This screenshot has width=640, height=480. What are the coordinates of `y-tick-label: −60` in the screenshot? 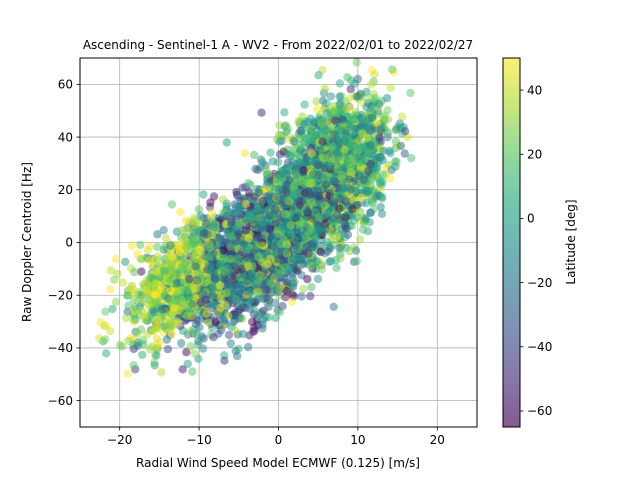 It's located at (60, 401).